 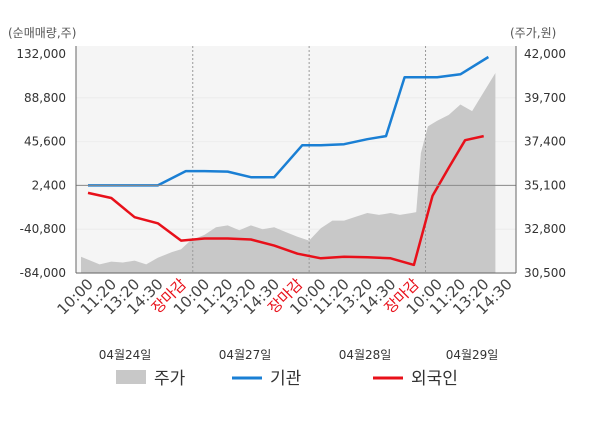 What do you see at coordinates (365, 355) in the screenshot?
I see `date-label: 04월28일` at bounding box center [365, 355].